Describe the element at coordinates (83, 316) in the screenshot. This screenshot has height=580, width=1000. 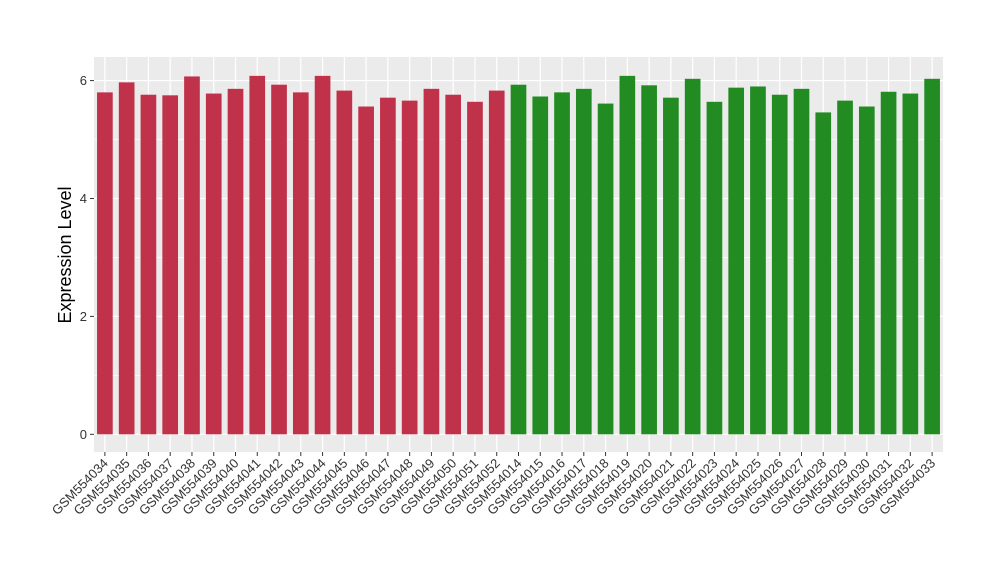
I see `y-tick-label: 2` at that location.